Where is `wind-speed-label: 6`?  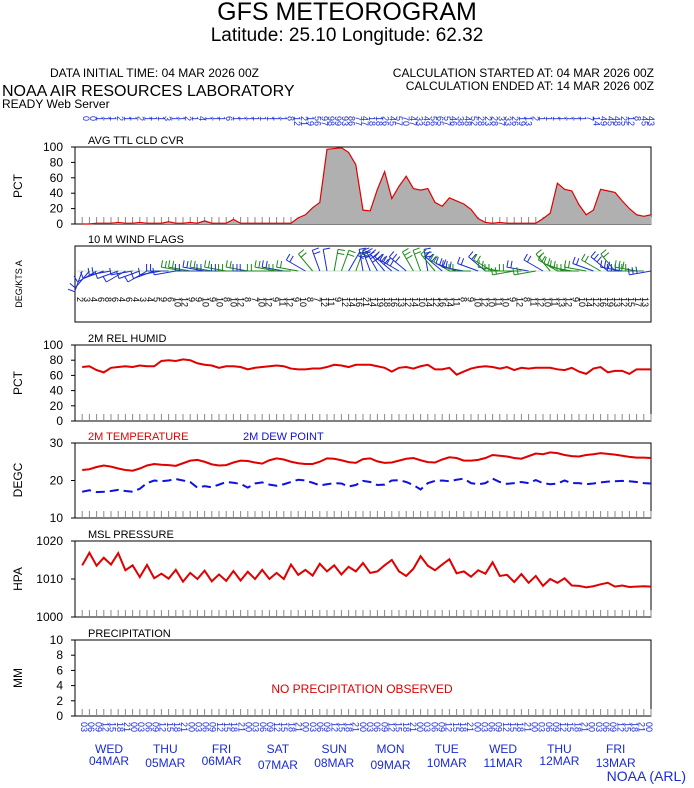
wind-speed-label: 6 is located at coordinates (171, 299).